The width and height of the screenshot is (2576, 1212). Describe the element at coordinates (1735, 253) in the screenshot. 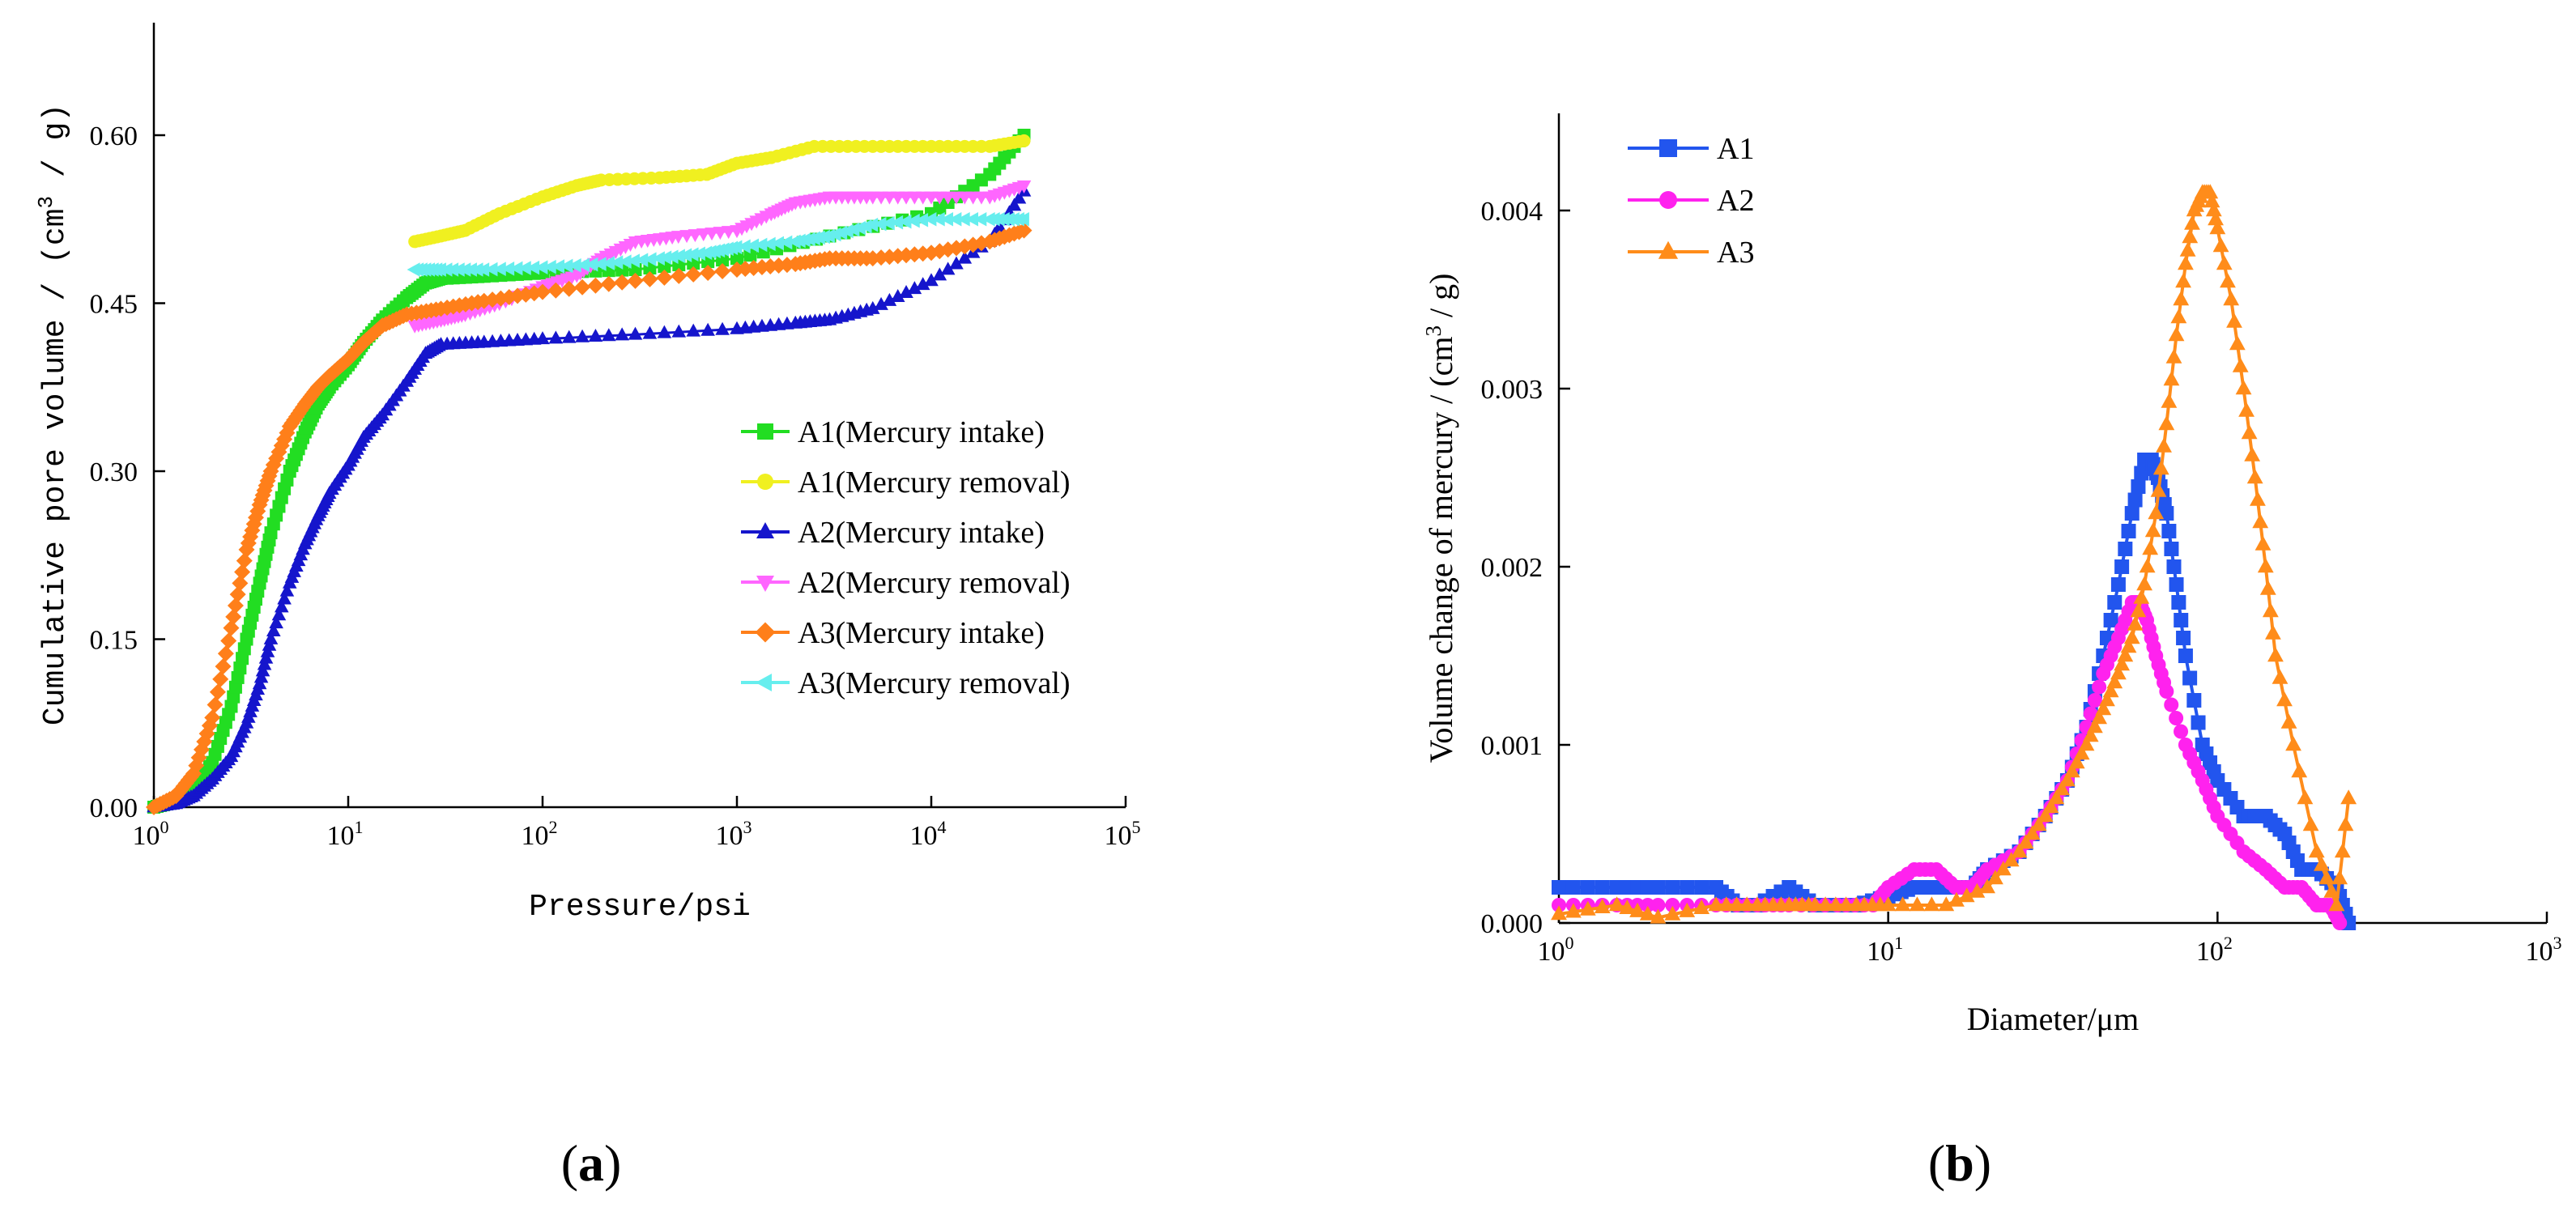

I see `legend-label: A3` at that location.